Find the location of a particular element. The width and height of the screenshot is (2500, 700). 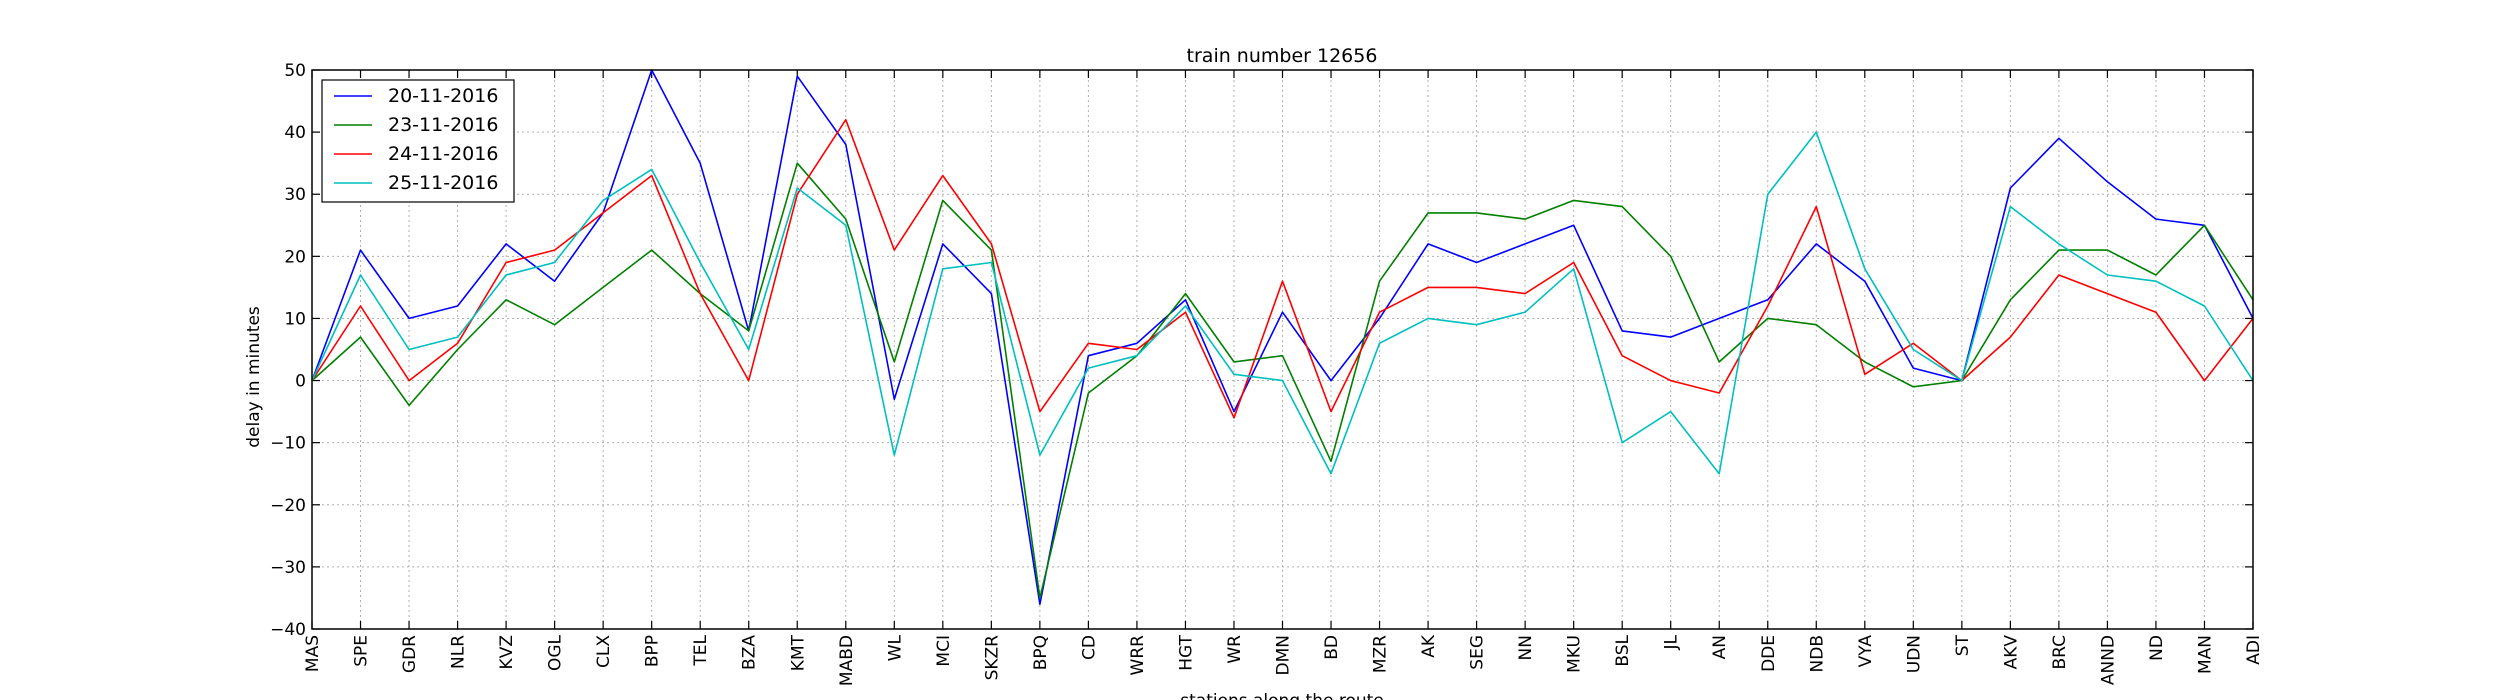

legend-label: 20-11-2016 is located at coordinates (443, 96).